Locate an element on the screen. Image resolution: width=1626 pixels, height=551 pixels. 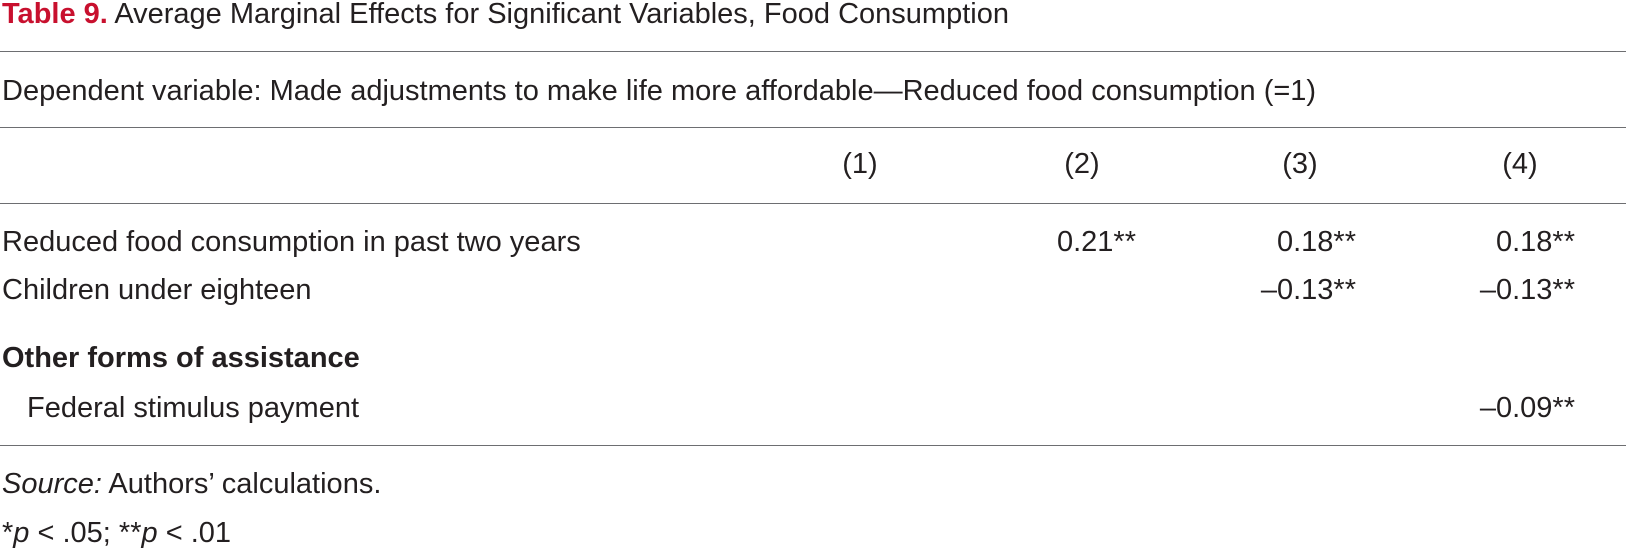
column-header: (2) is located at coordinates (1082, 164).